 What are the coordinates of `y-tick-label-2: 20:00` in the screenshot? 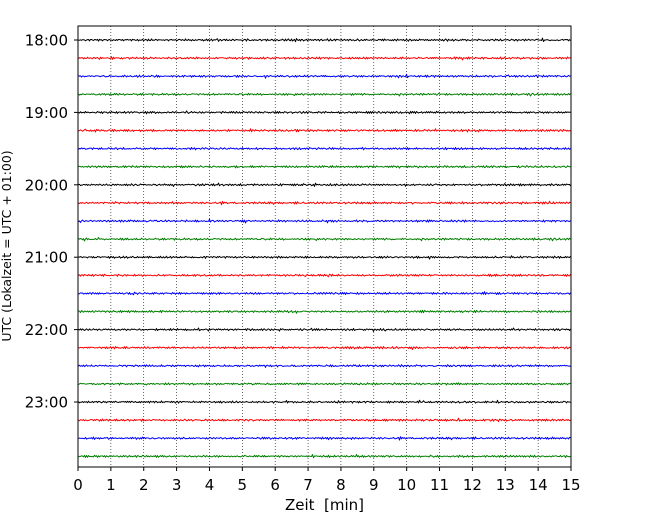 It's located at (46, 185).